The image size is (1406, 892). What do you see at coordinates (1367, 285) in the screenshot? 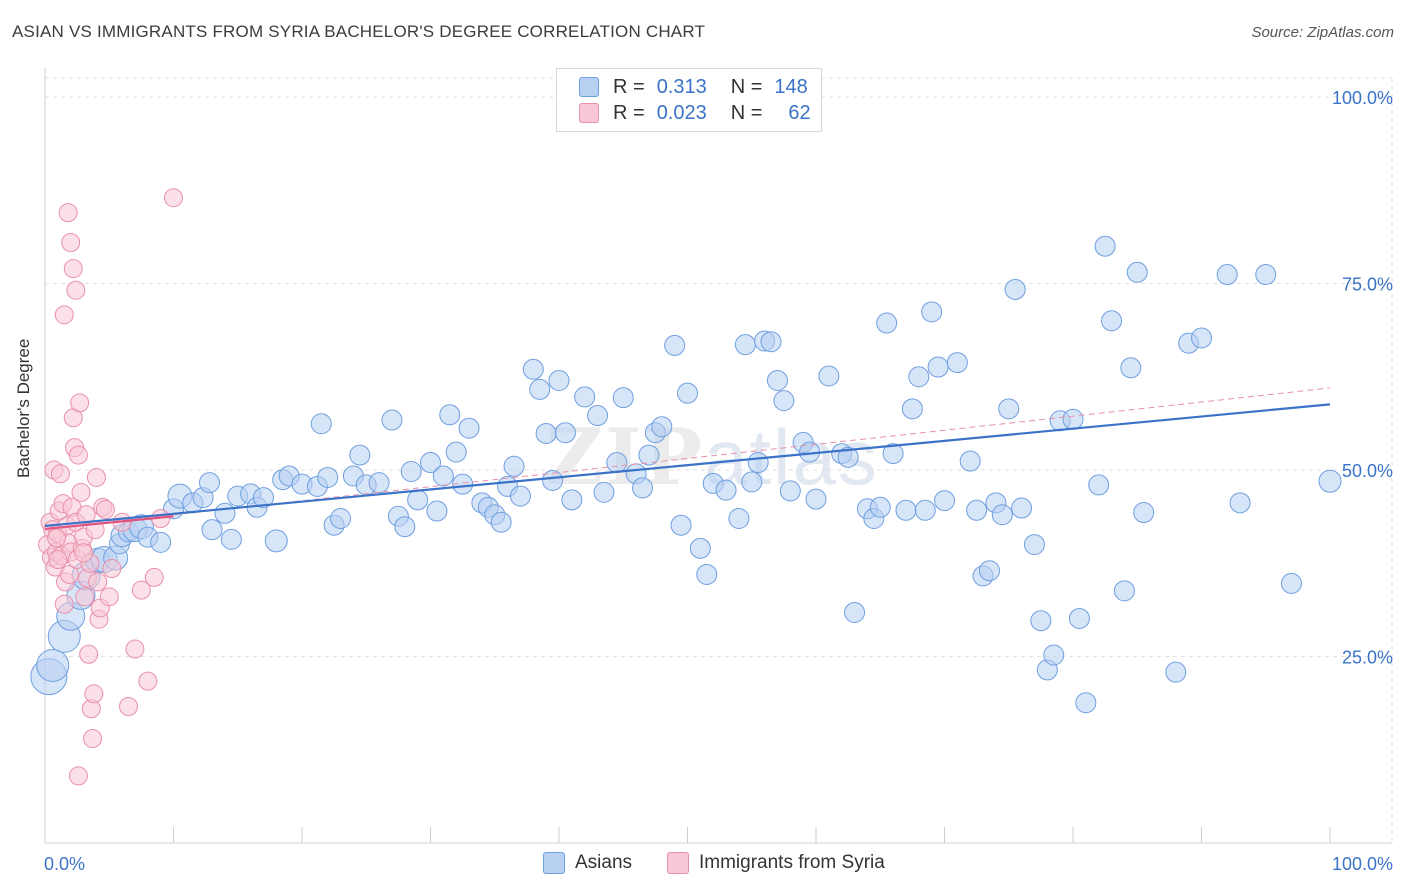
I see `y-tick-label: 75.0%` at bounding box center [1367, 285].